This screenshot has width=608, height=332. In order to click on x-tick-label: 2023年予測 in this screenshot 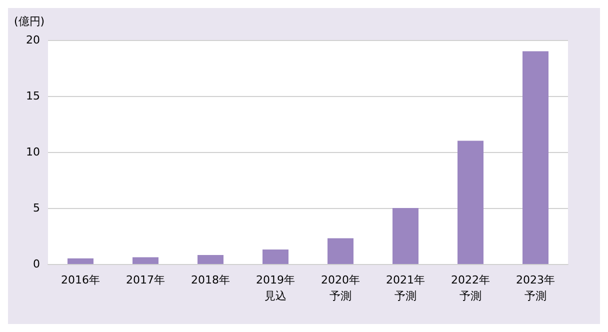, I will do `click(535, 288)`.